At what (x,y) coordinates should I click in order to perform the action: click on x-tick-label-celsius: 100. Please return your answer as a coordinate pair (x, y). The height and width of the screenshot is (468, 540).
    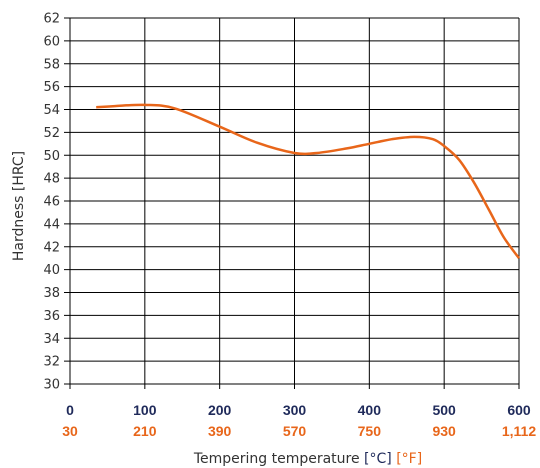
    Looking at the image, I should click on (145, 410).